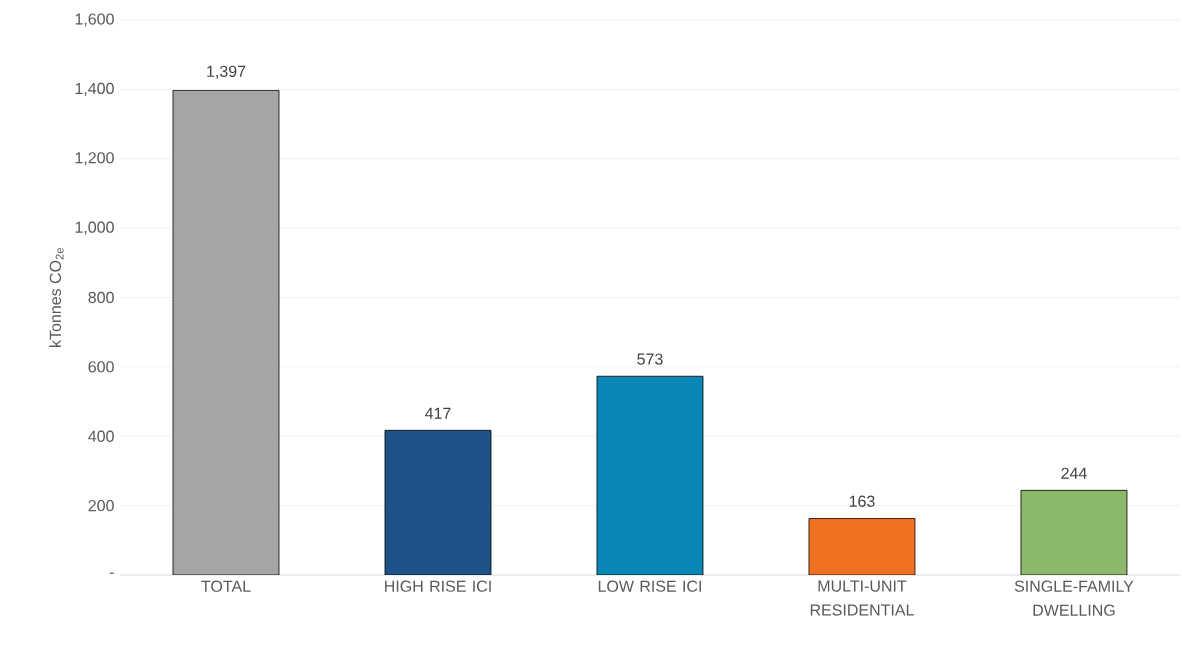 This screenshot has height=655, width=1182. Describe the element at coordinates (56, 297) in the screenshot. I see `y-axis-title: kTonnes CO$_{2e}$` at that location.